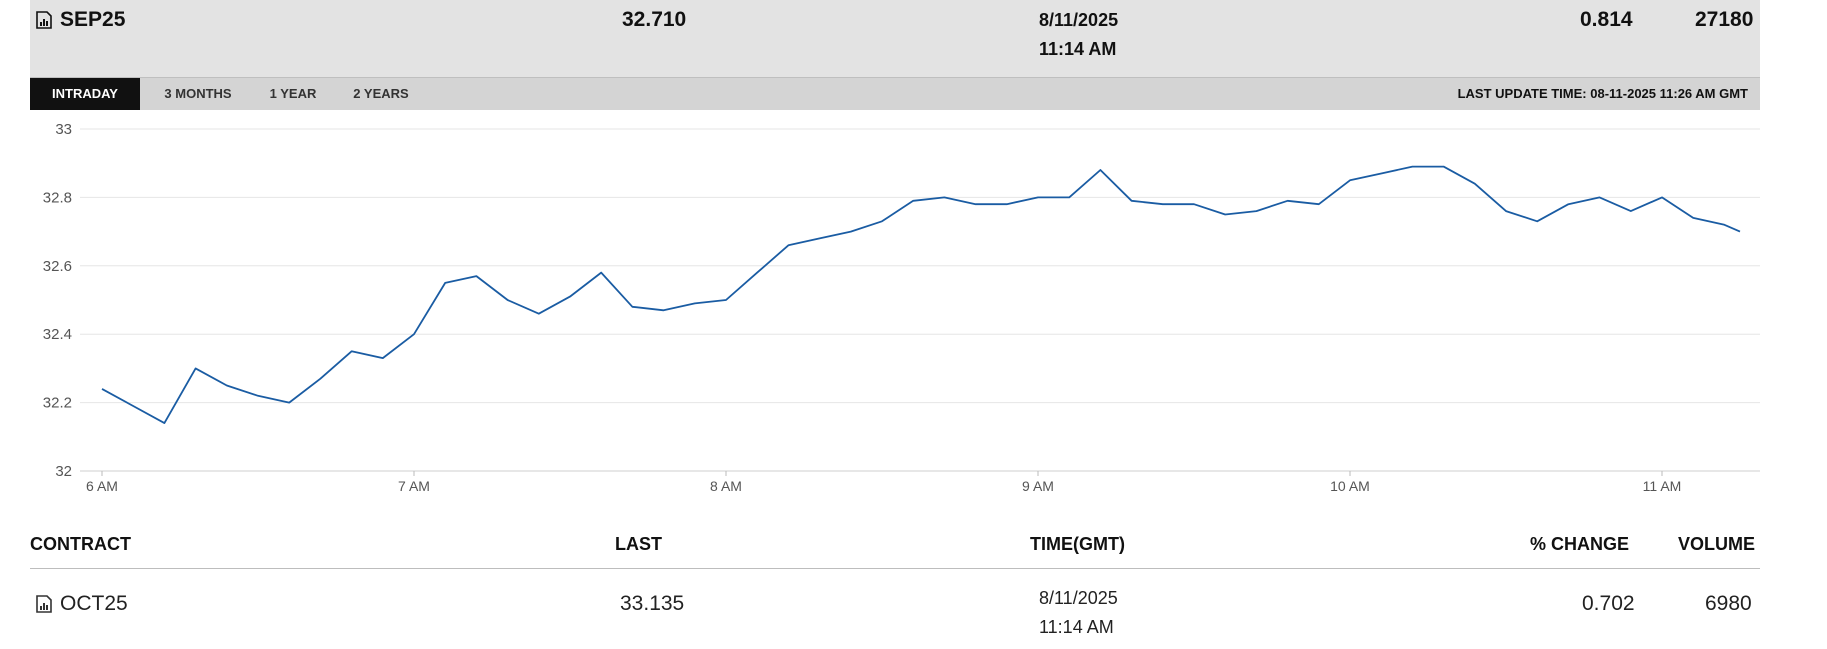  I want to click on header-last: LAST, so click(638, 544).